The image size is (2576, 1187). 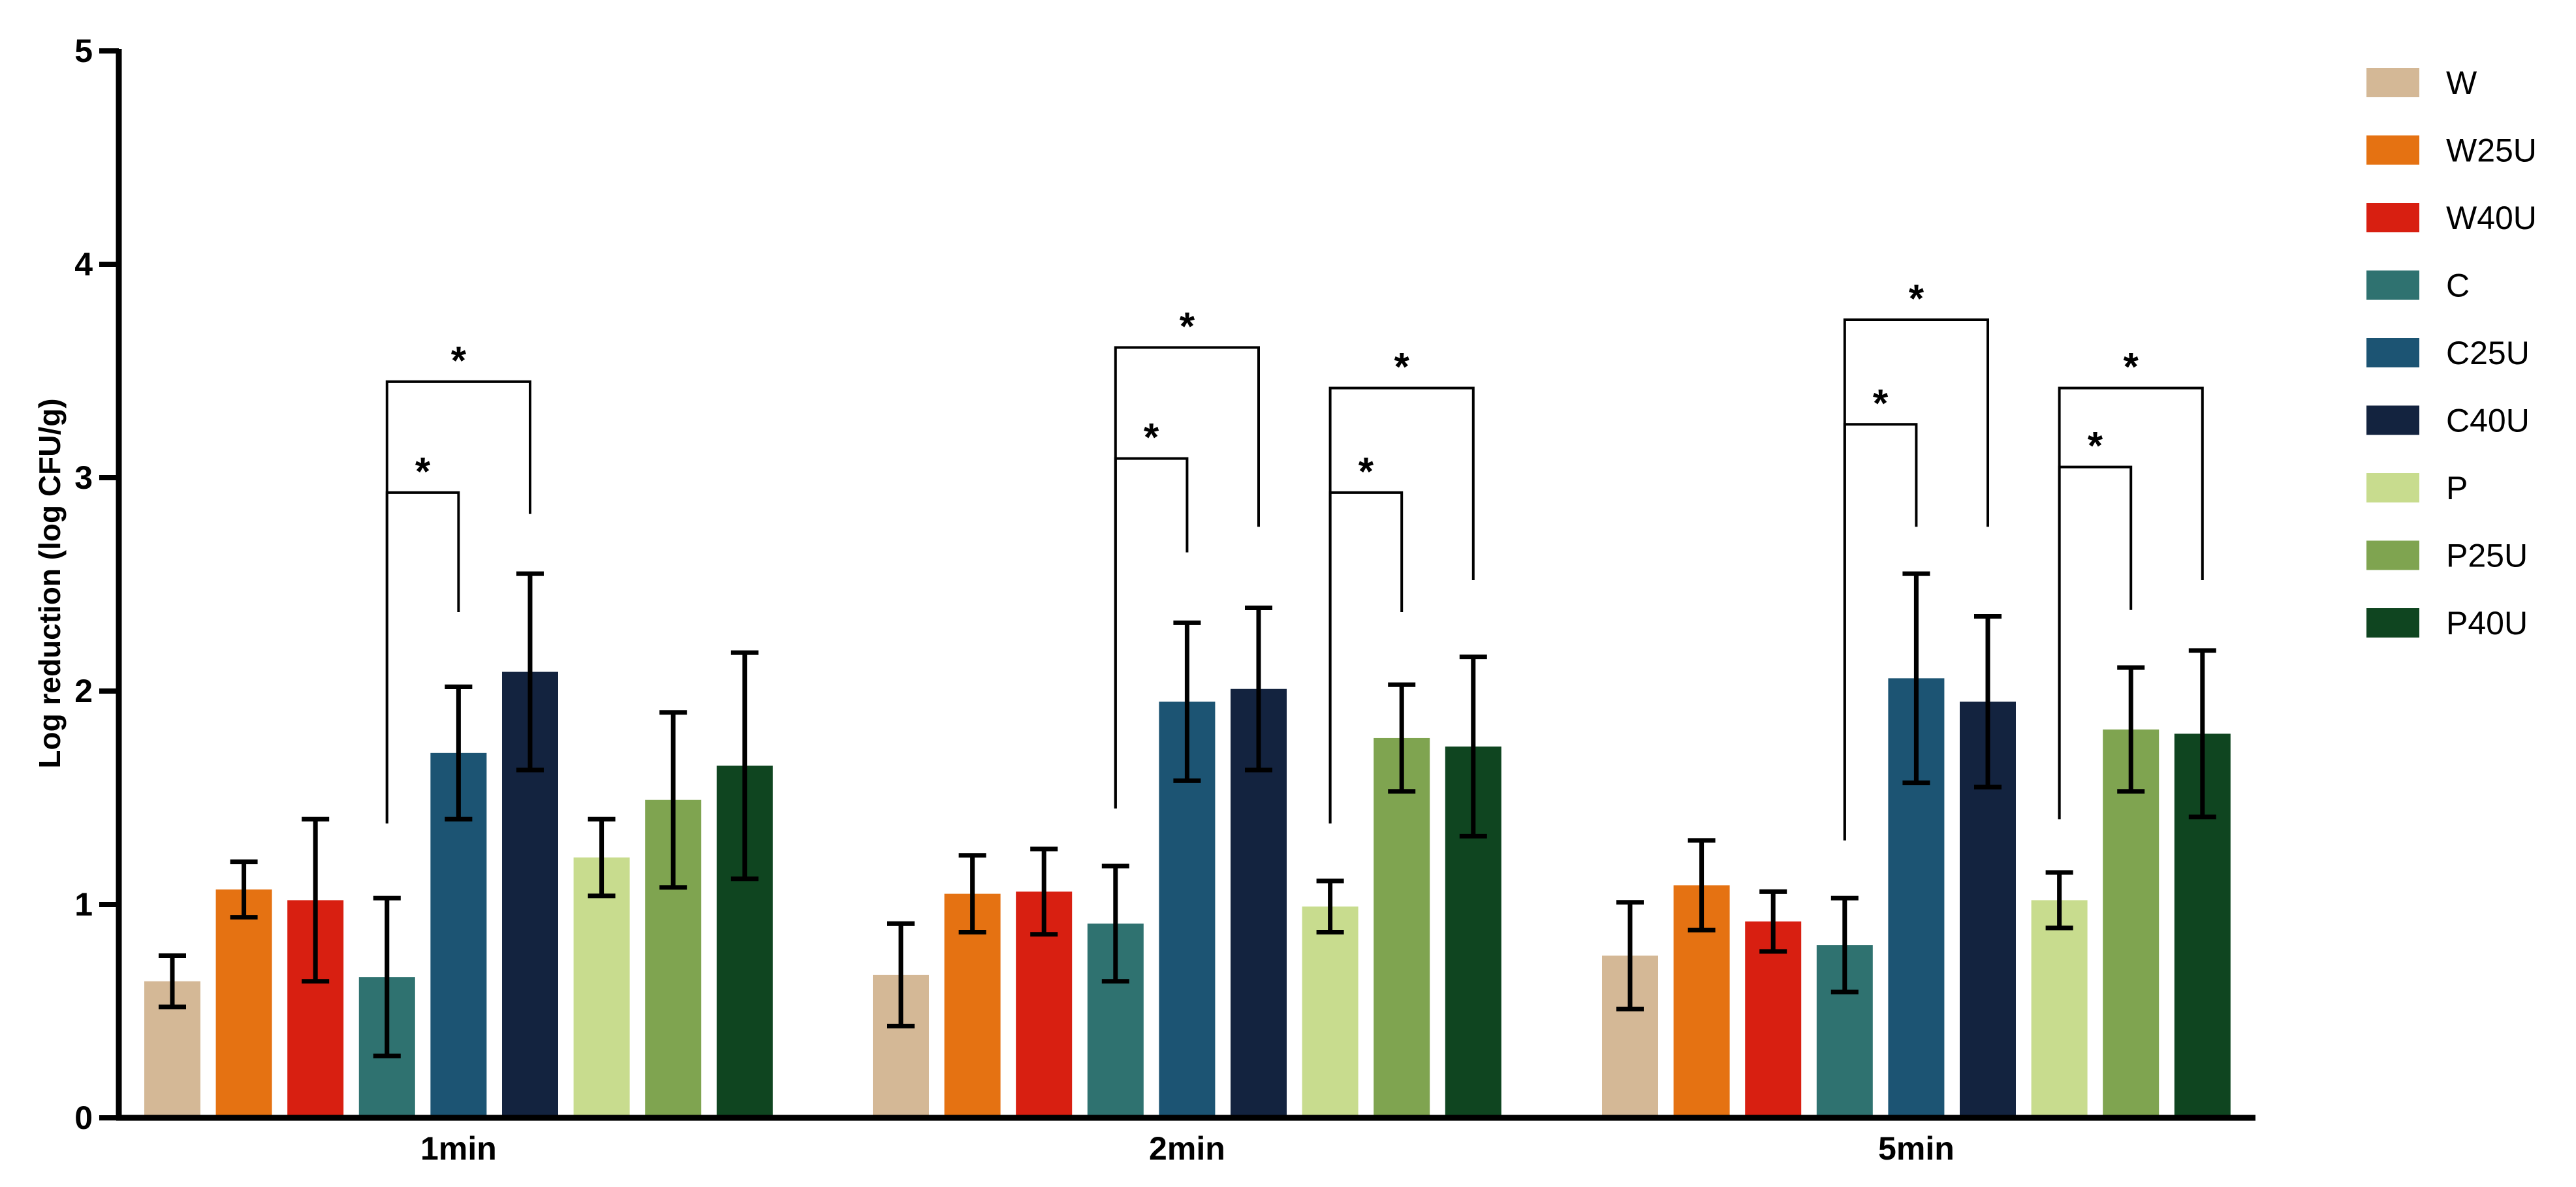 I want to click on error-bar-p25u-5min, so click(x=2131, y=730).